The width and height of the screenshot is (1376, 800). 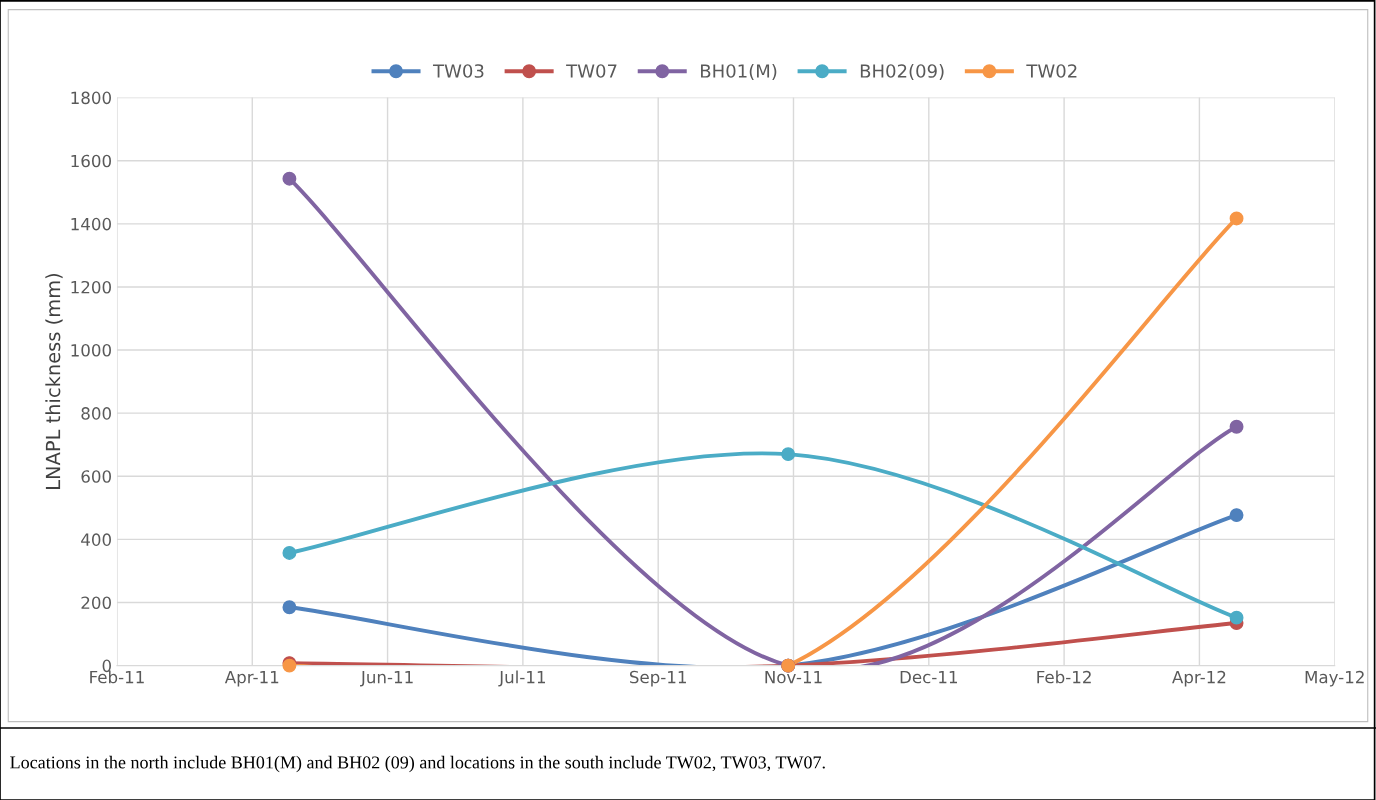 What do you see at coordinates (1064, 677) in the screenshot?
I see `x-tick-label: Feb-12` at bounding box center [1064, 677].